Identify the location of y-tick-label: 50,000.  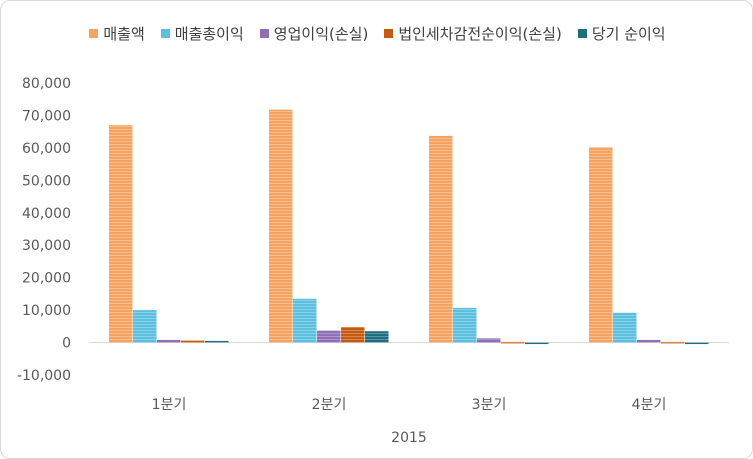
(46, 181).